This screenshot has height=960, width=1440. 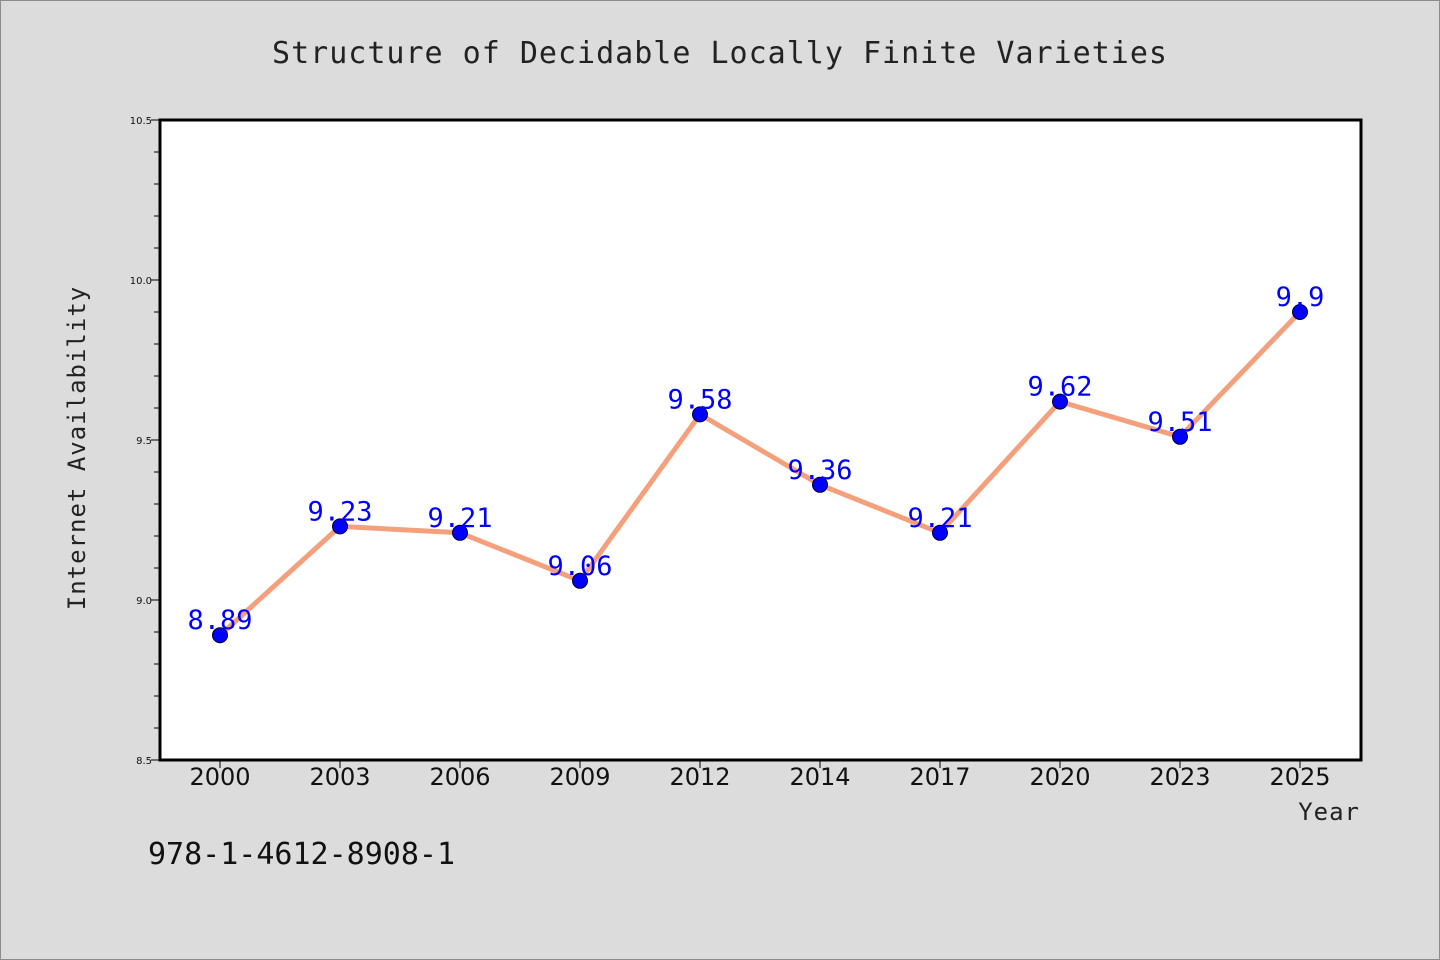 What do you see at coordinates (219, 777) in the screenshot?
I see `x-tick-label: 2000` at bounding box center [219, 777].